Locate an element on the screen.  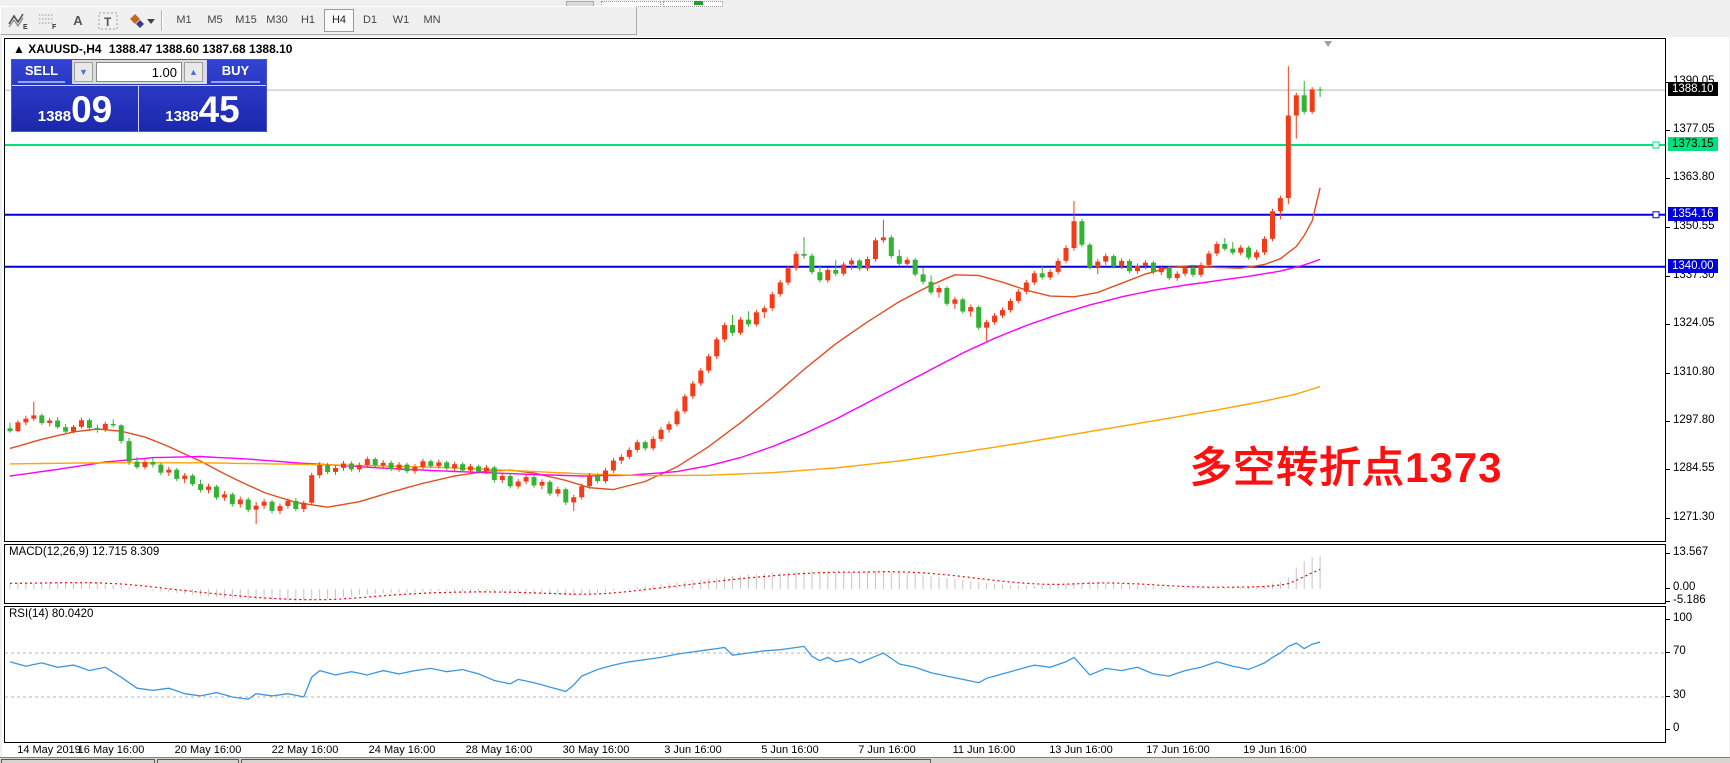
text-tool-icon: T is located at coordinates (108, 20).